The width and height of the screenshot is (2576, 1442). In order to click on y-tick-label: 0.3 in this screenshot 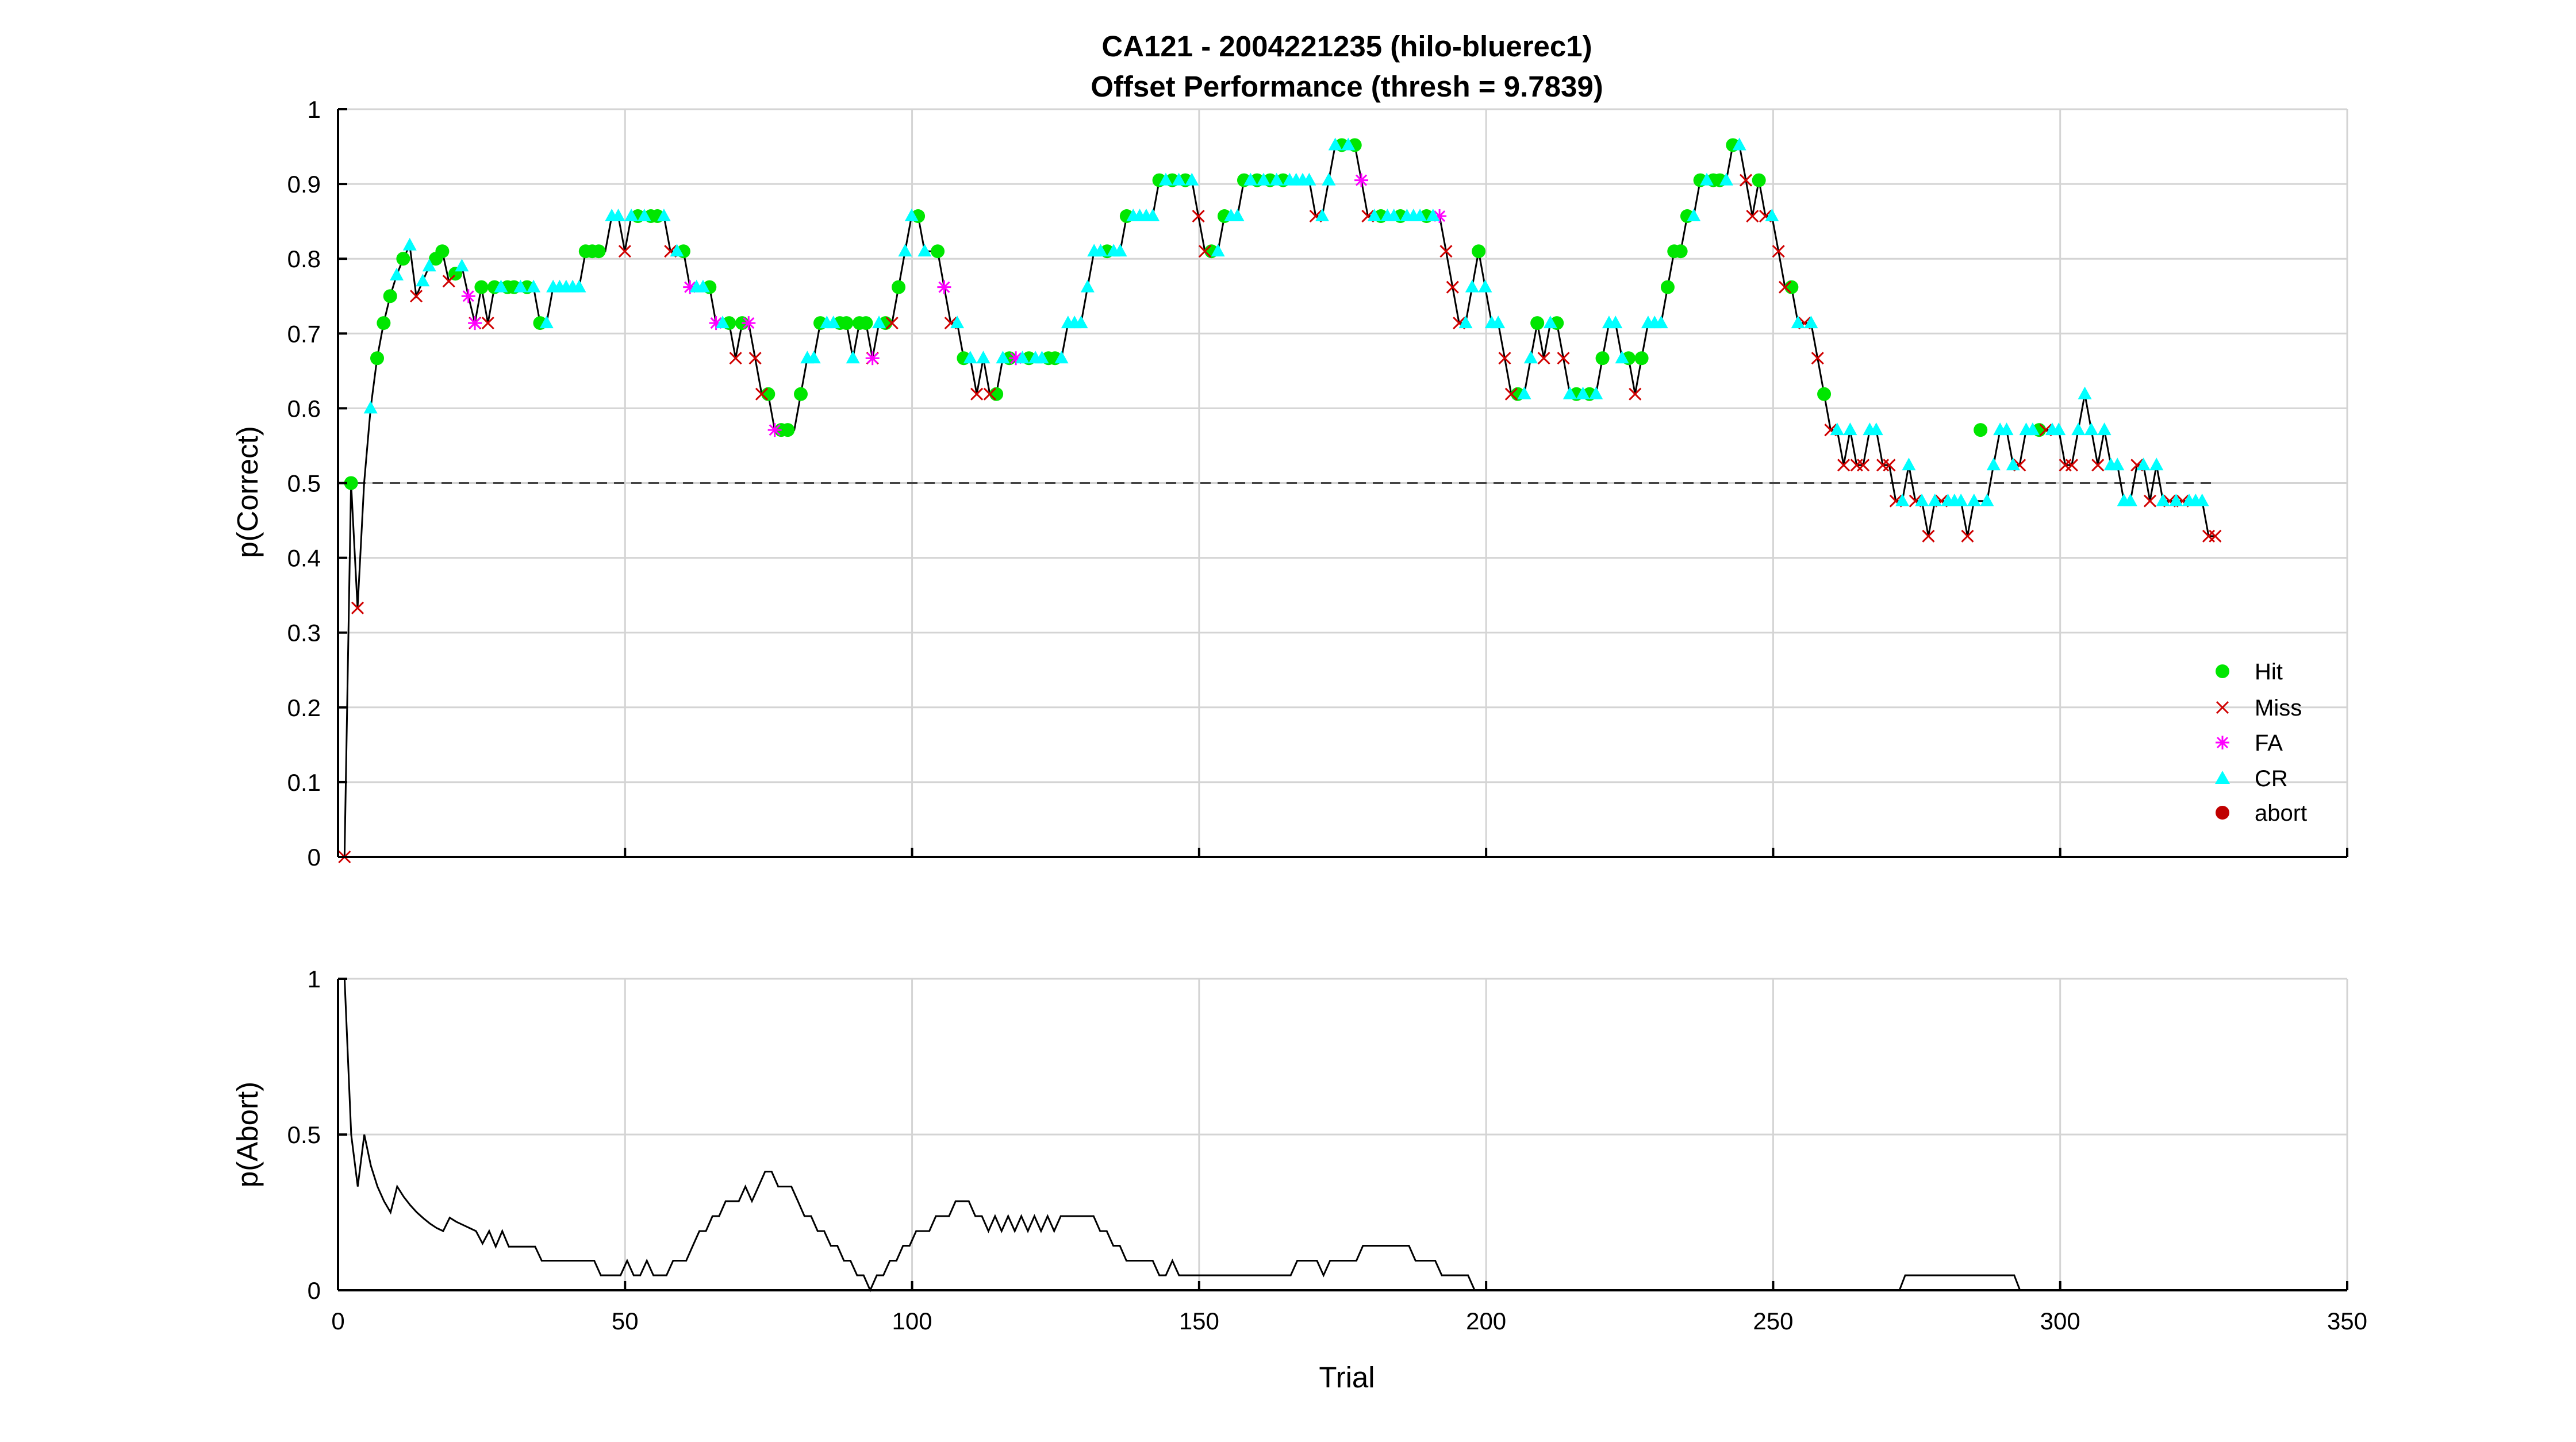, I will do `click(304, 633)`.